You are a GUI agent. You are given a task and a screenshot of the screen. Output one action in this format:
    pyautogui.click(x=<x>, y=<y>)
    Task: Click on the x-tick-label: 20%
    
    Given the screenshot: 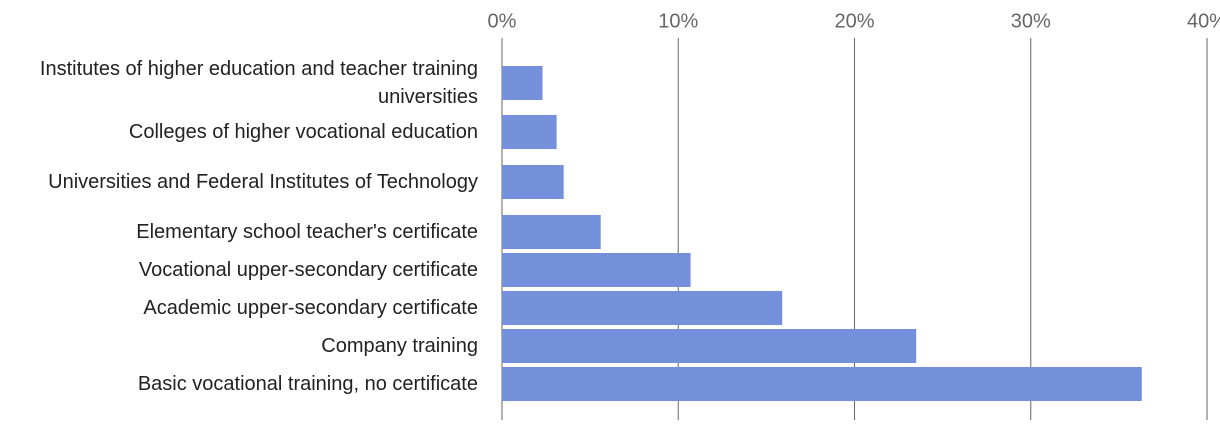 What is the action you would take?
    pyautogui.click(x=854, y=21)
    